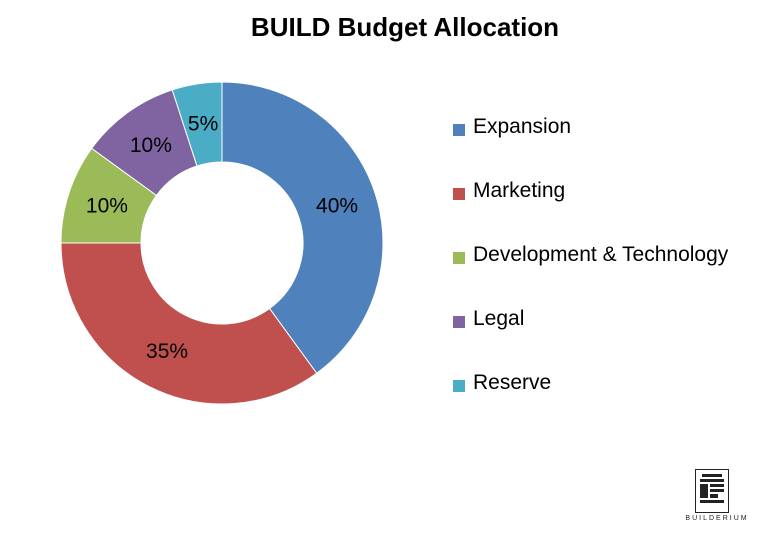 This screenshot has width=771, height=541. What do you see at coordinates (405, 27) in the screenshot?
I see `chart-title: BUILD Budget Allocation` at bounding box center [405, 27].